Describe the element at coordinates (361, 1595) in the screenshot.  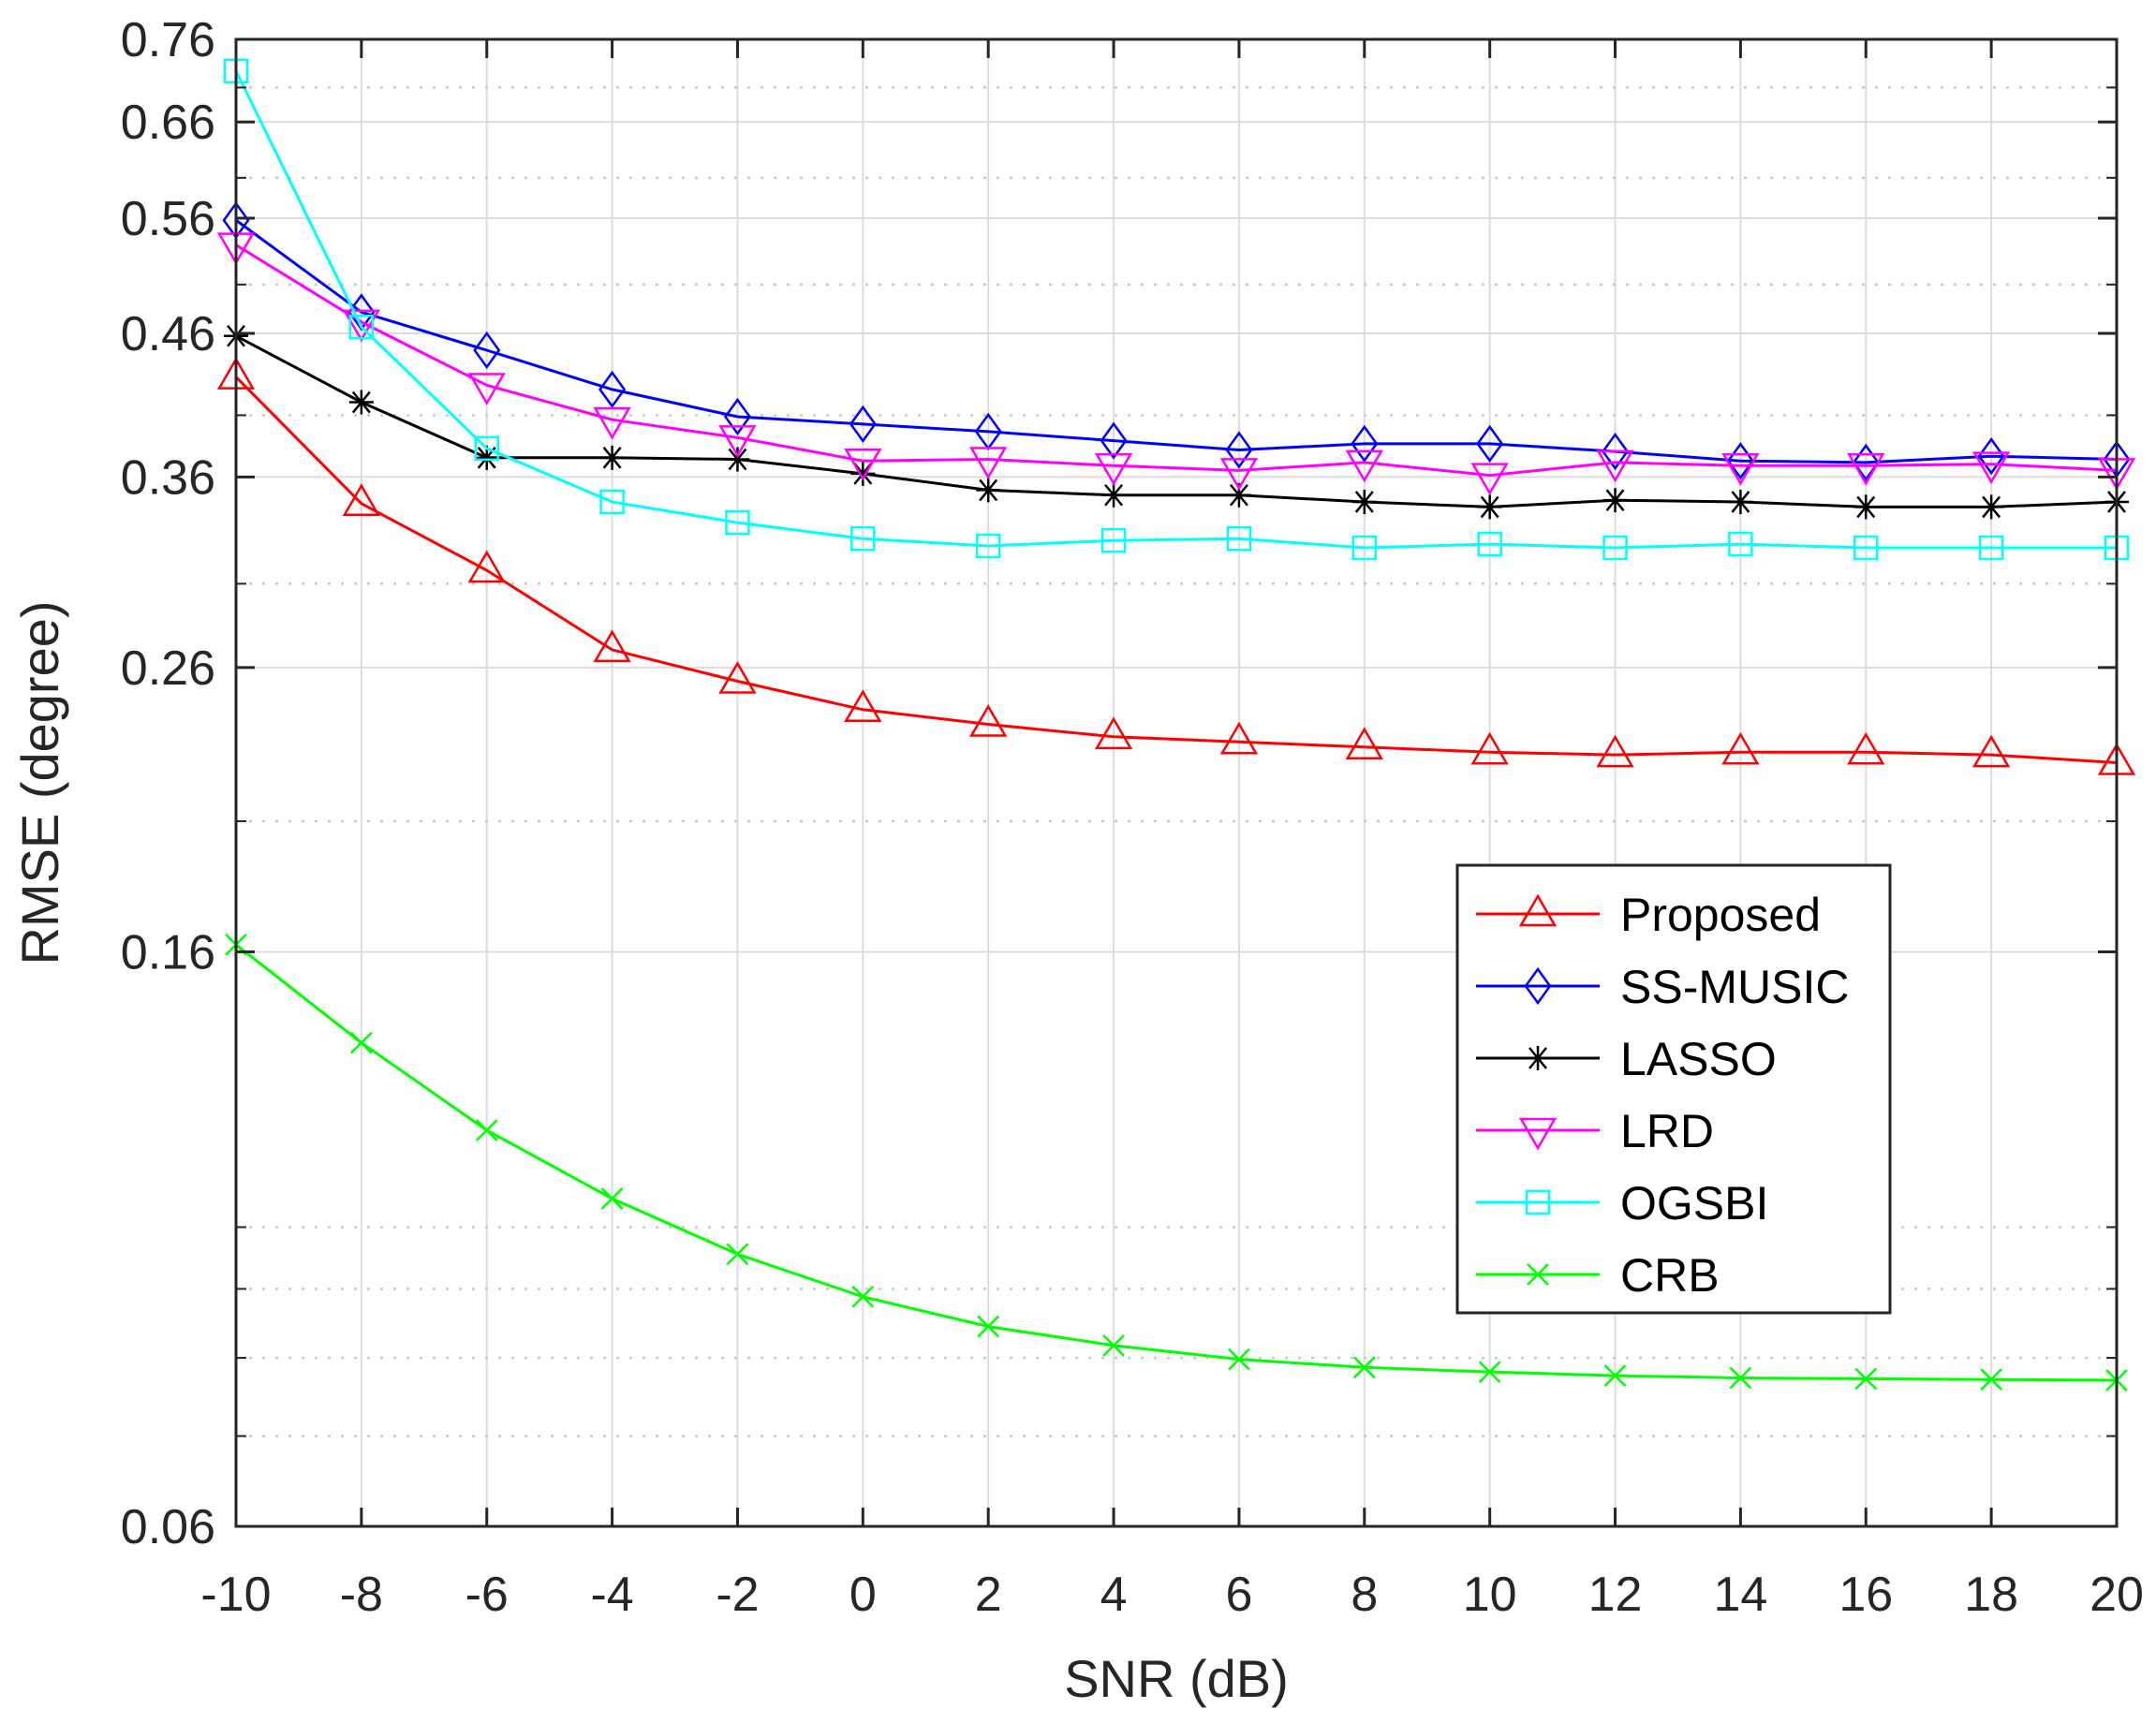
I see `x-tick-label: -8` at that location.